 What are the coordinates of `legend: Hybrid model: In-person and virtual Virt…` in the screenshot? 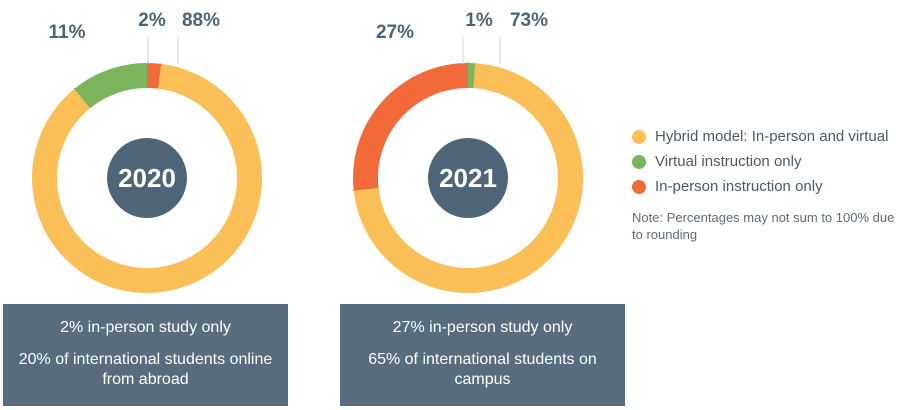 It's located at (764, 183).